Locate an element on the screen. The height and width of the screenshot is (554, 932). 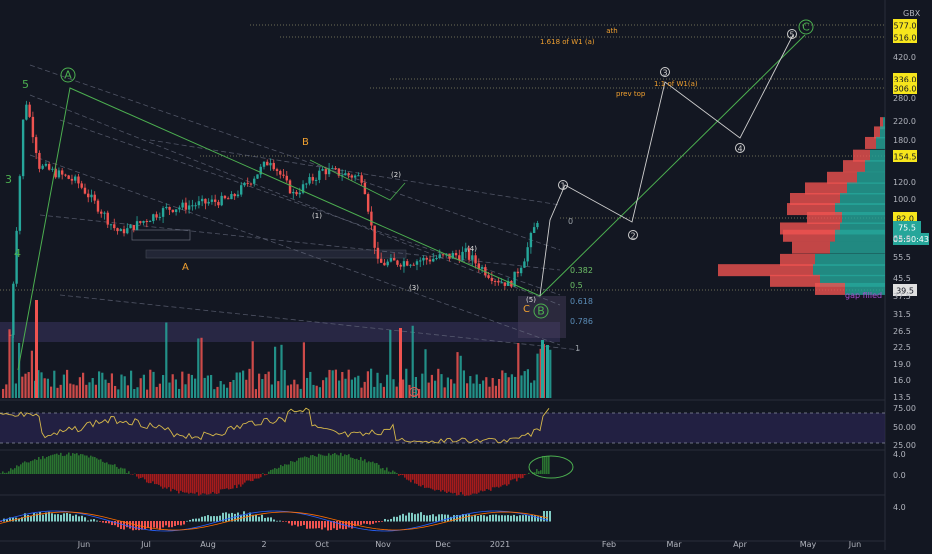
osc-tick: 4.0 is located at coordinates (899, 454).